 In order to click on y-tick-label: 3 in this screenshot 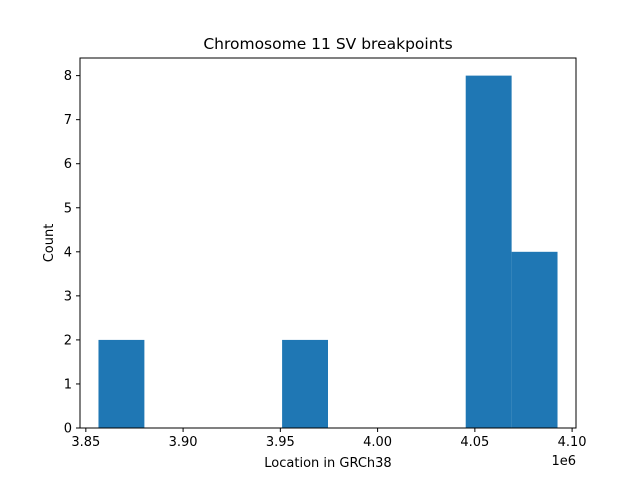, I will do `click(68, 296)`.